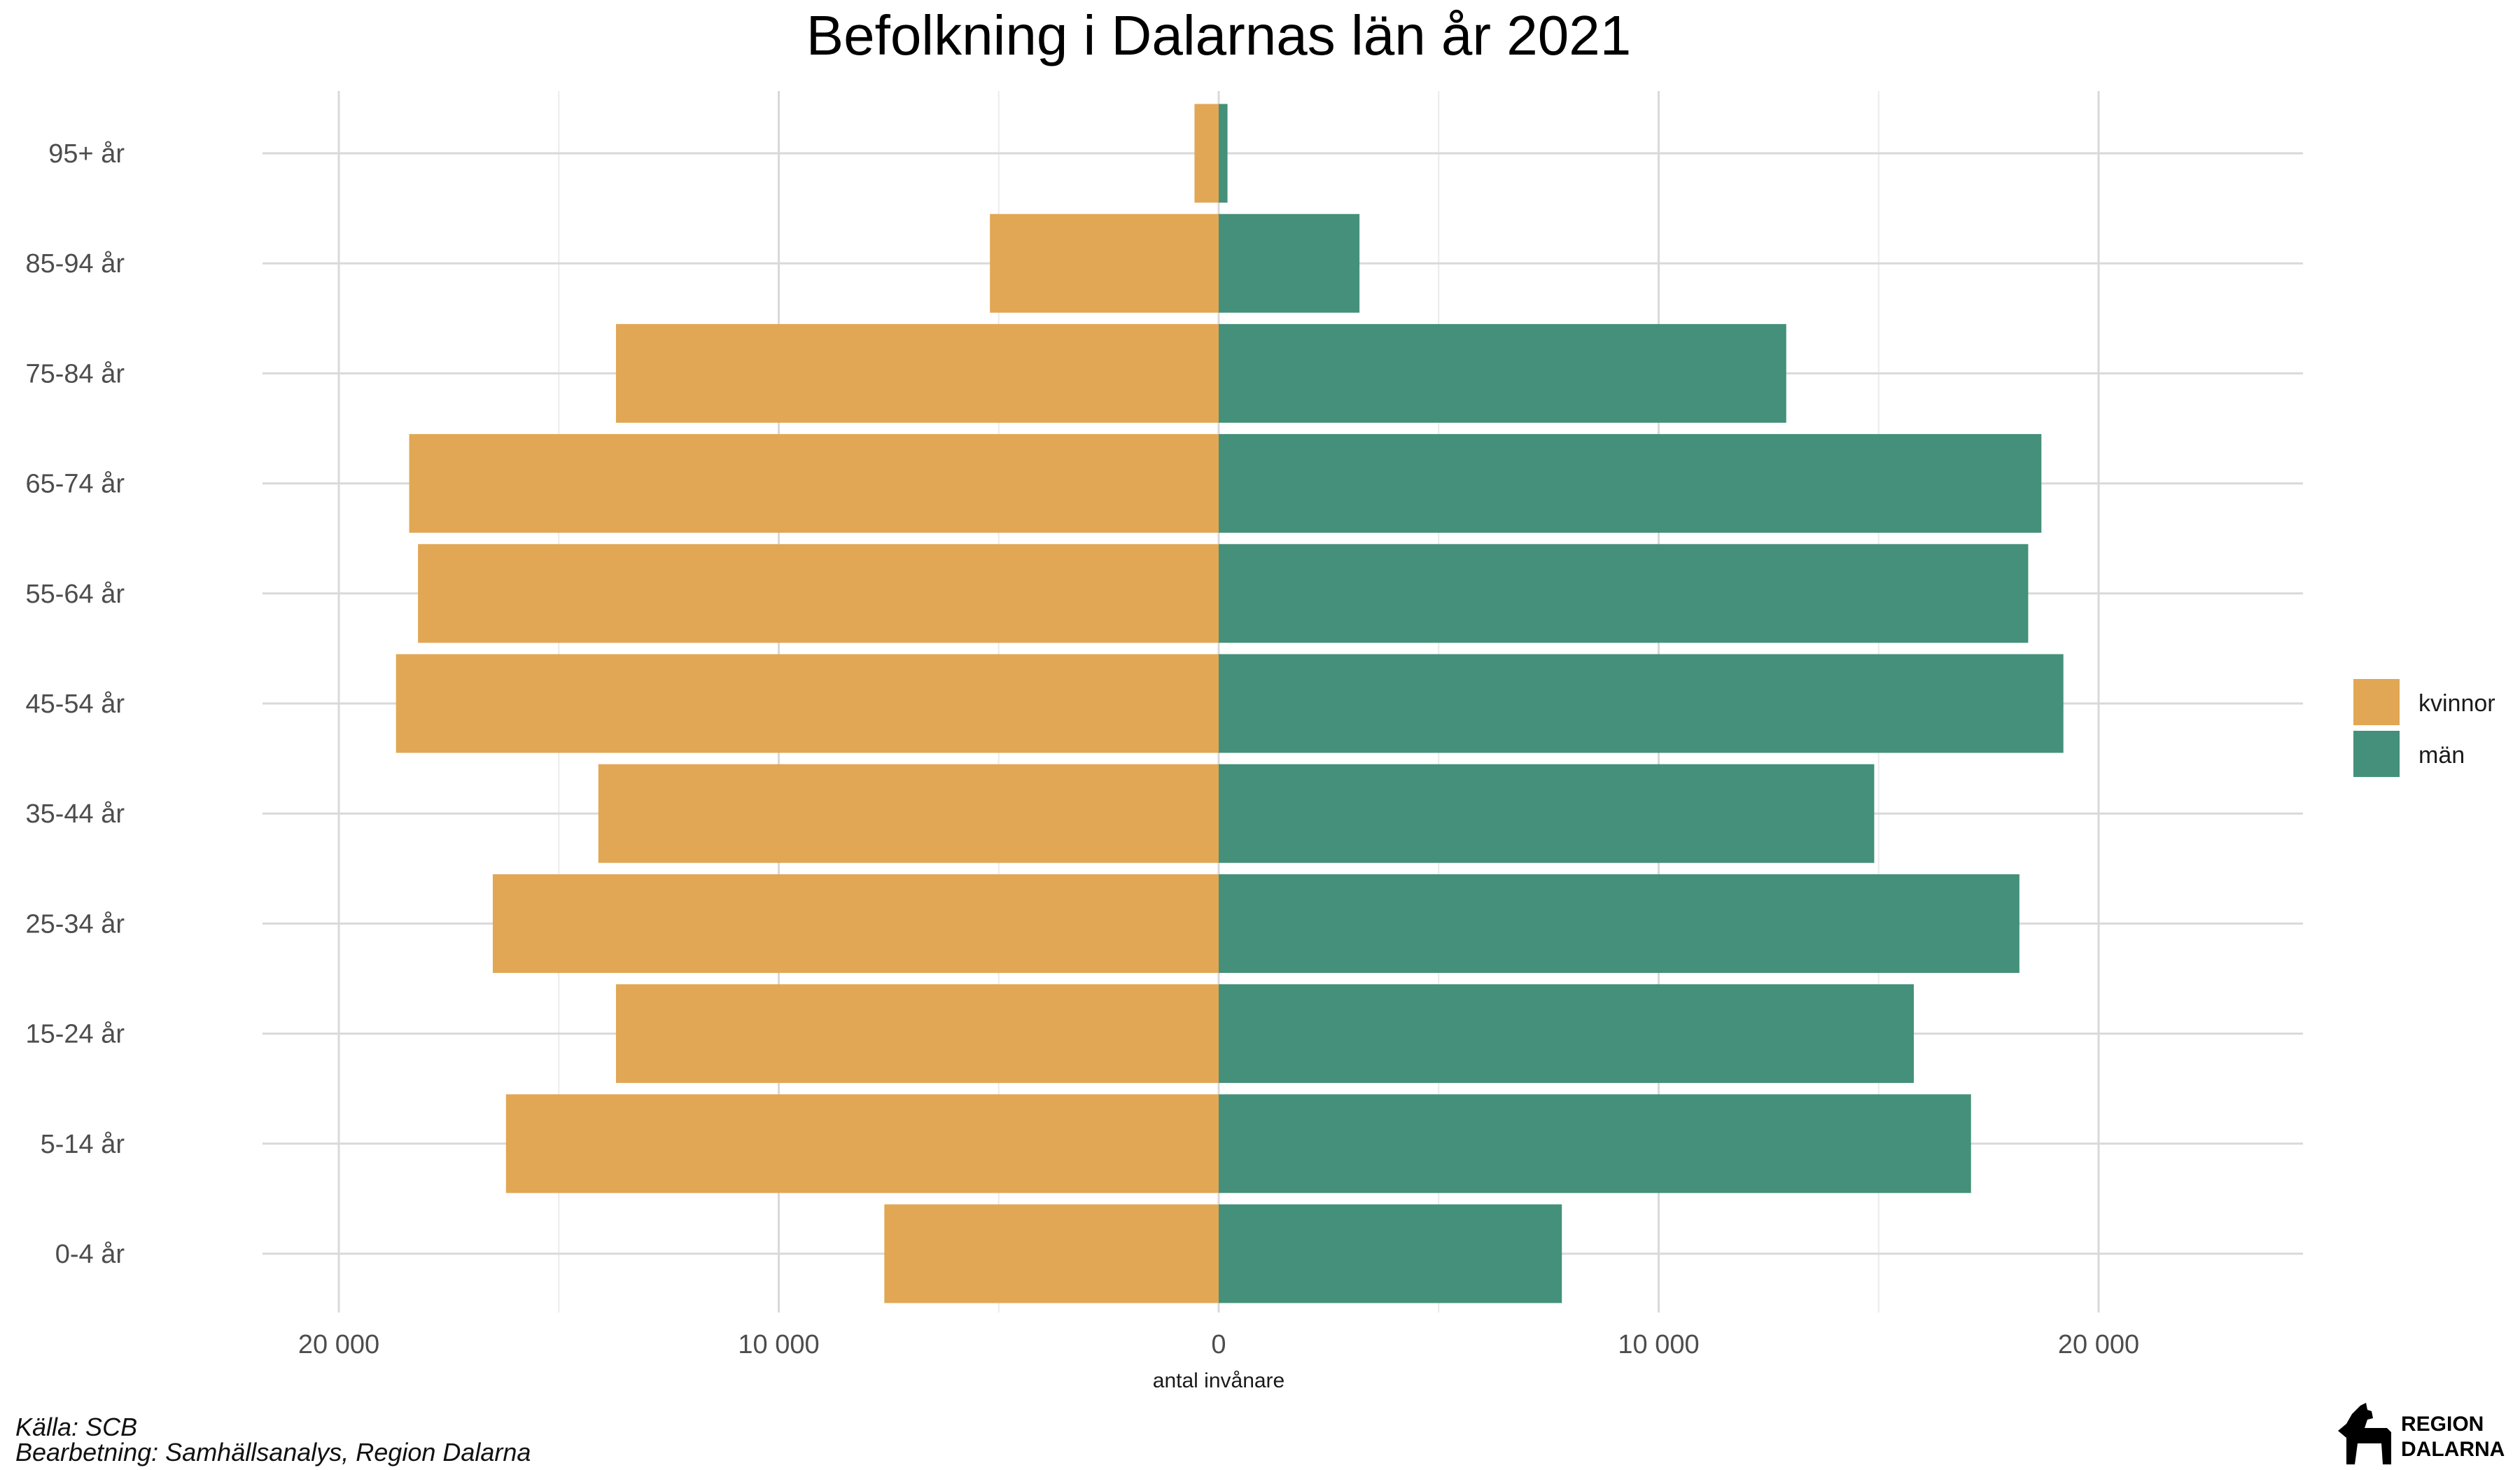  I want to click on bar-män-35-44år, so click(1547, 813).